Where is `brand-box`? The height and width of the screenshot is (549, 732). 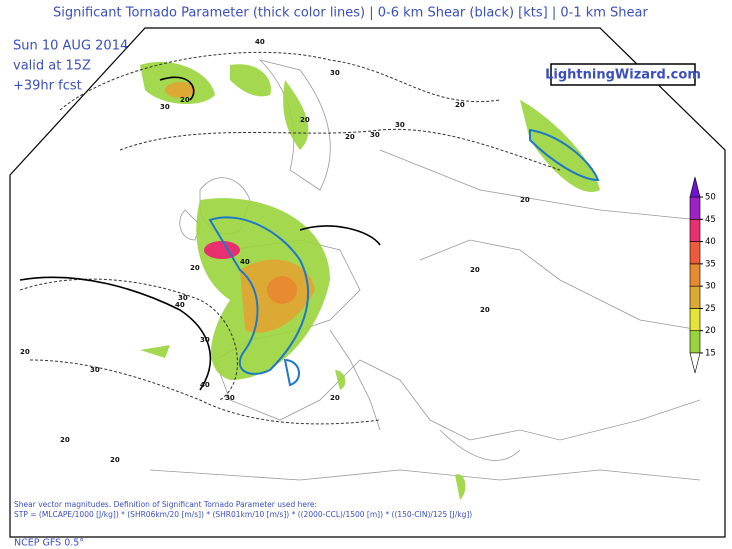 brand-box is located at coordinates (623, 74).